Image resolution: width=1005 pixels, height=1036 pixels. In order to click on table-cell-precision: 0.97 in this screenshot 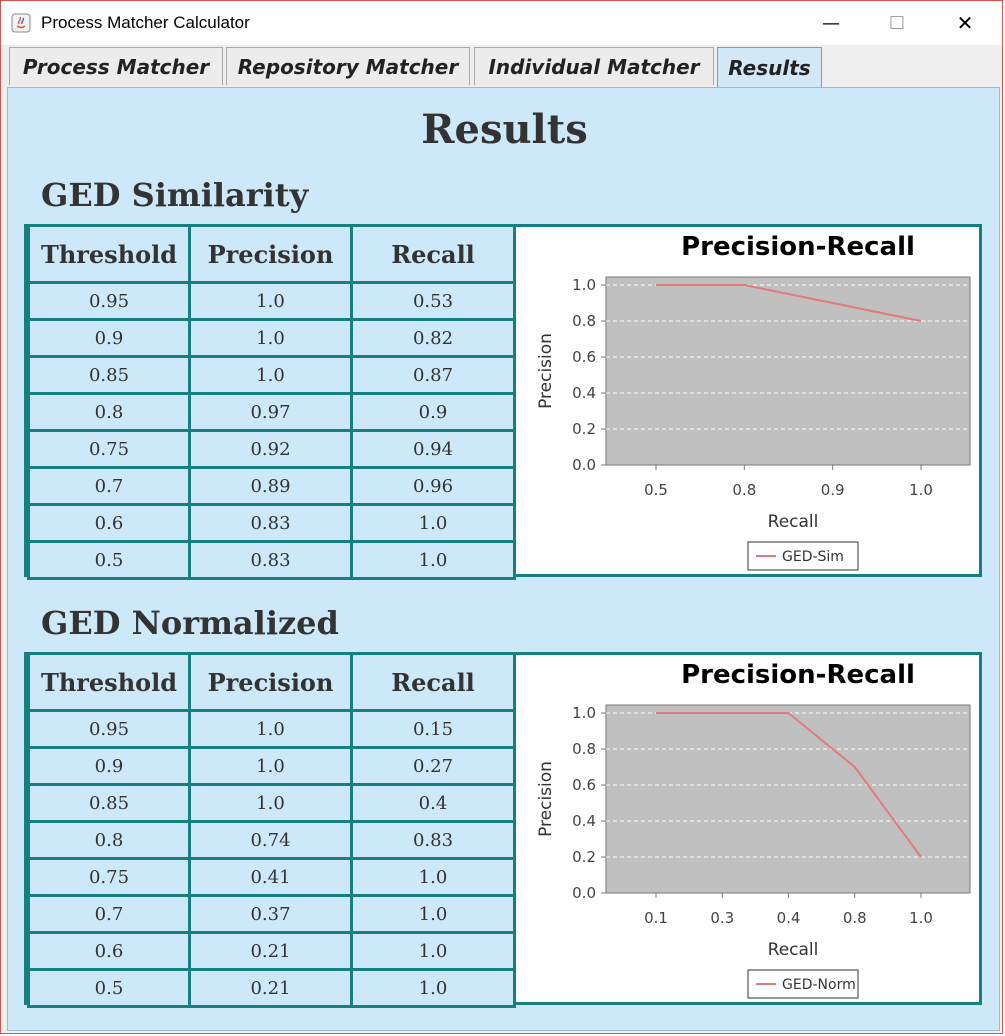, I will do `click(270, 412)`.